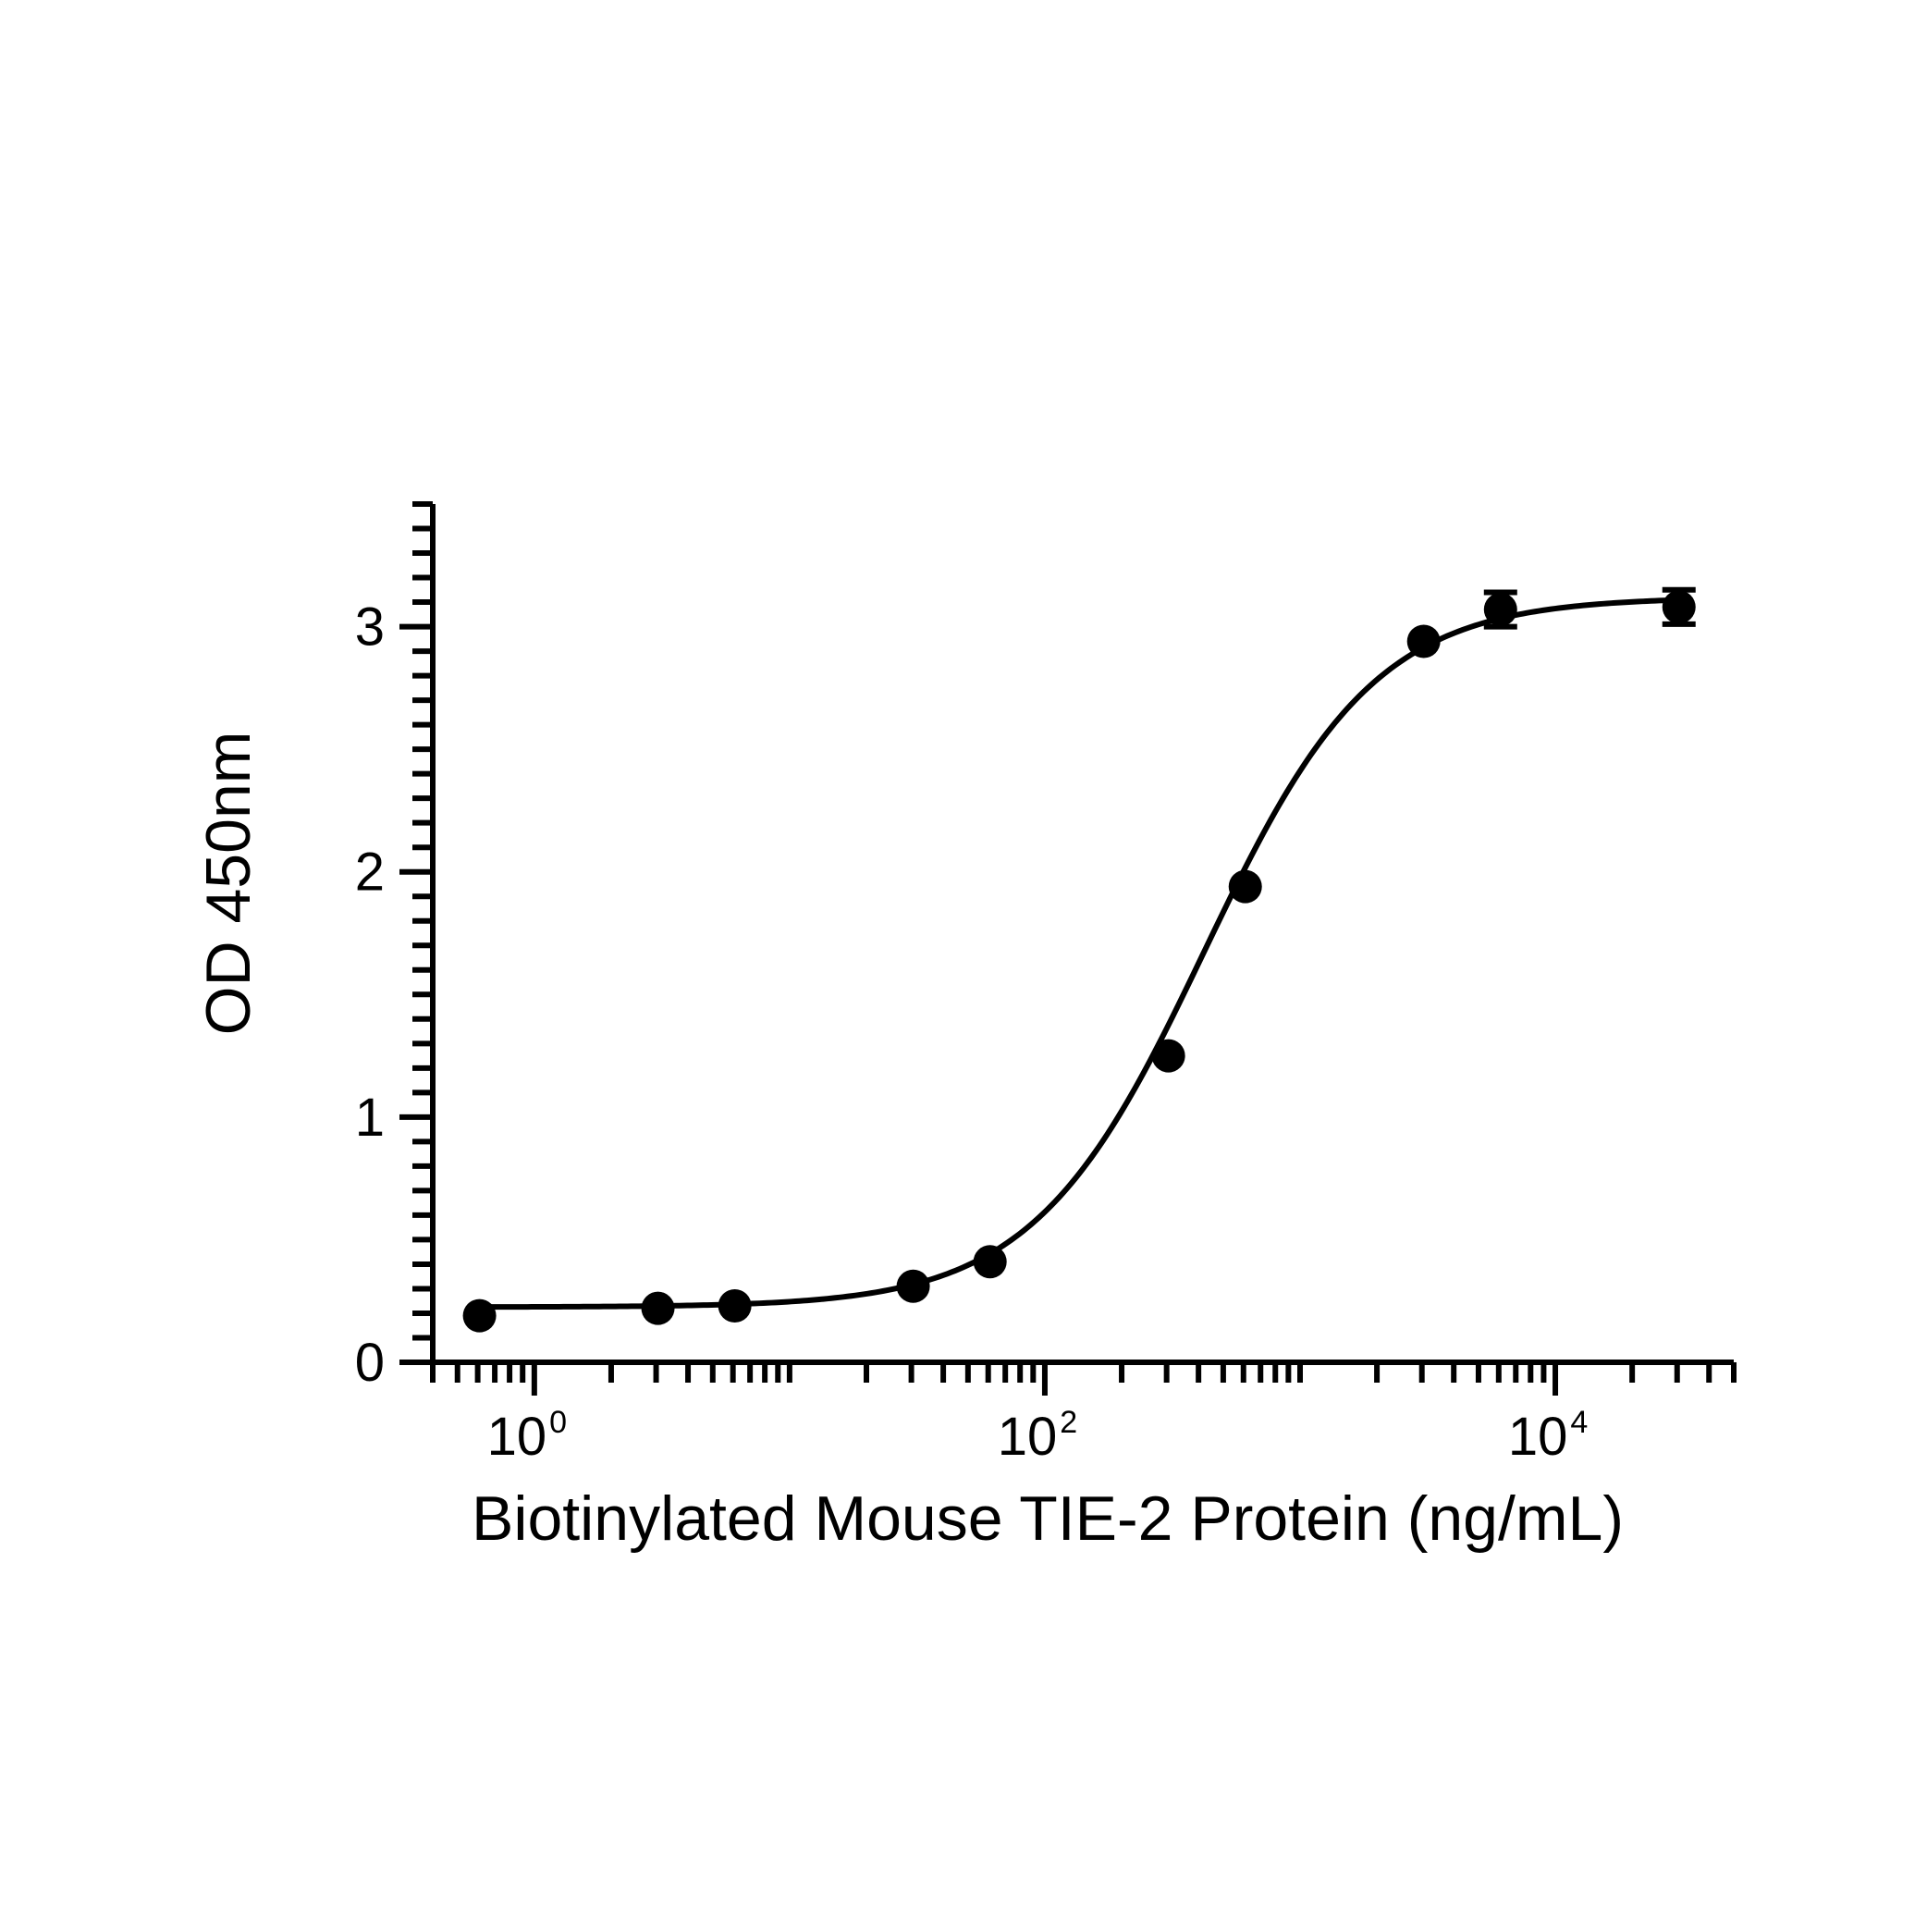 Image resolution: width=1927 pixels, height=1932 pixels. What do you see at coordinates (1048, 1519) in the screenshot?
I see `x-axis-title: Biotinylated Mouse TIE-2 Protein (ng/mL)` at bounding box center [1048, 1519].